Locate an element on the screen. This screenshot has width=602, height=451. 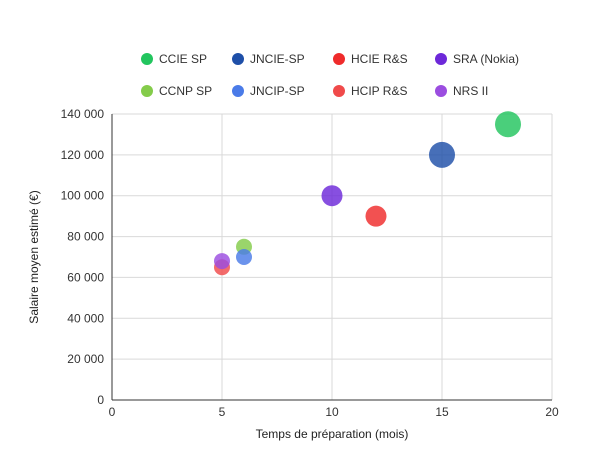
y-tick-label: 40 000 is located at coordinates (85, 318).